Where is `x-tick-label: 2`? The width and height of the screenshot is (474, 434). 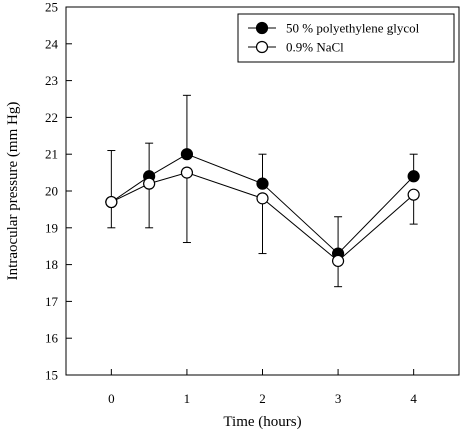
x-tick-label: 2 is located at coordinates (262, 398).